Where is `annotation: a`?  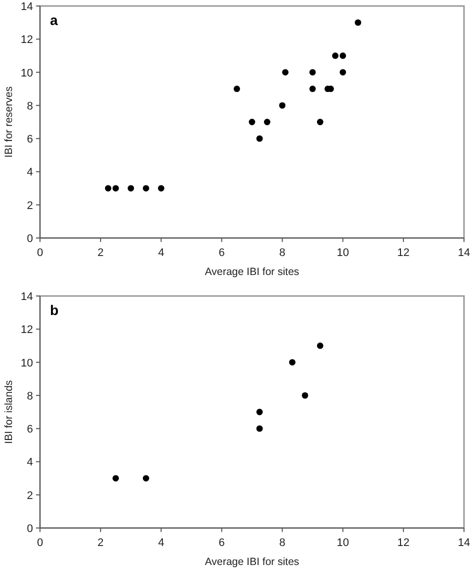
annotation: a is located at coordinates (54, 20).